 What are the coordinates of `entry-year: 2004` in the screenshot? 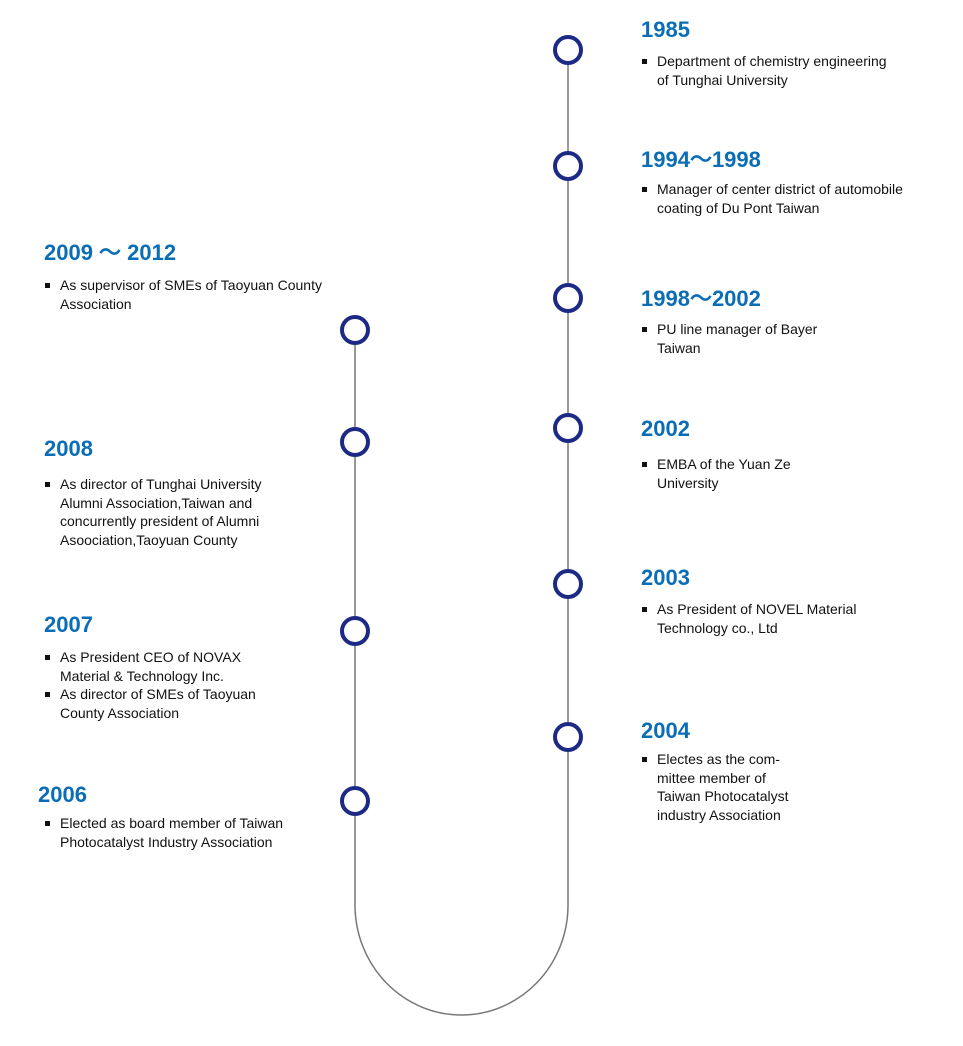 It's located at (665, 730).